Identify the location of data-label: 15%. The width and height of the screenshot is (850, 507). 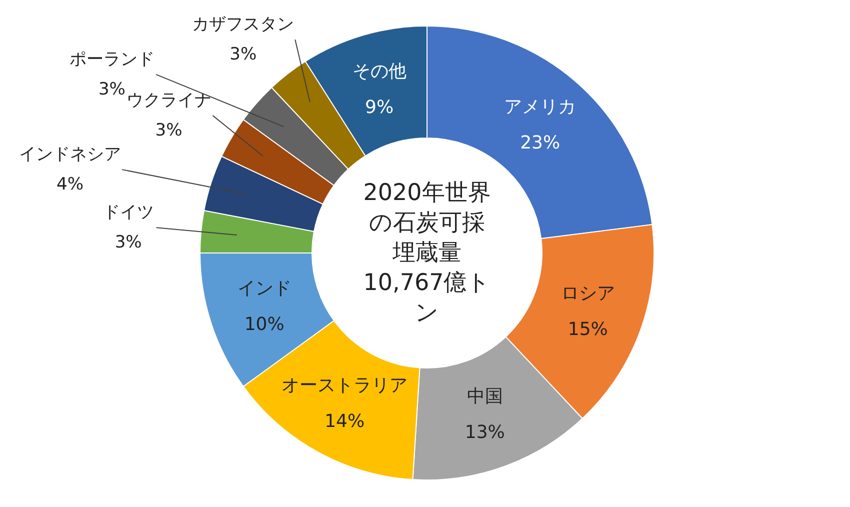
(588, 329).